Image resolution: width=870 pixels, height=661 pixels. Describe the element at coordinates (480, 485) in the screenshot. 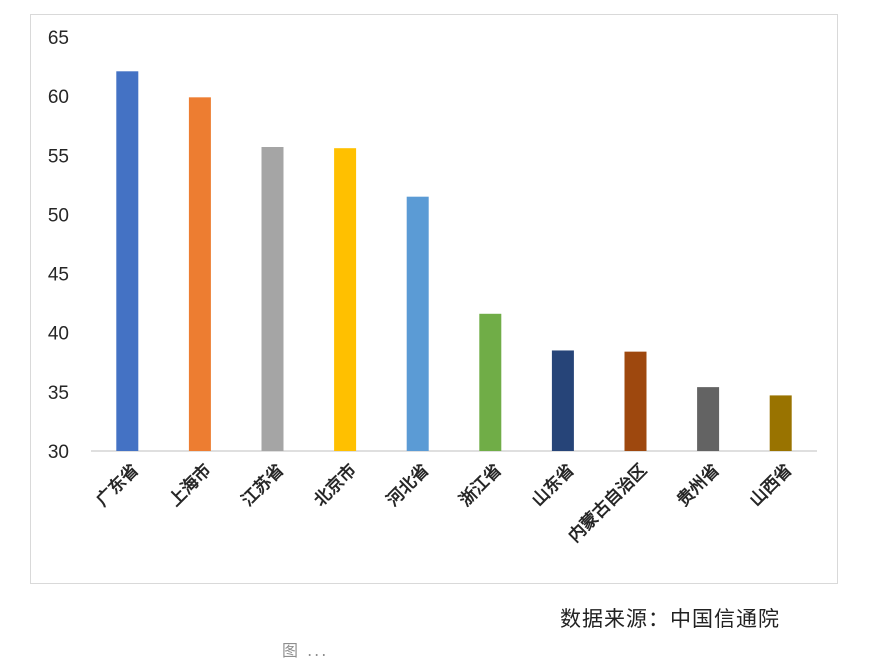

I see `x-category-label: 浙江省` at that location.